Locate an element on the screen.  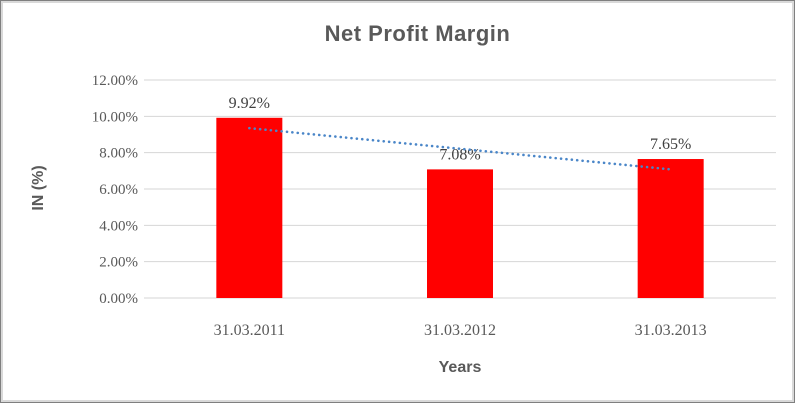
y-tick-label: 0.00% is located at coordinates (118, 299).